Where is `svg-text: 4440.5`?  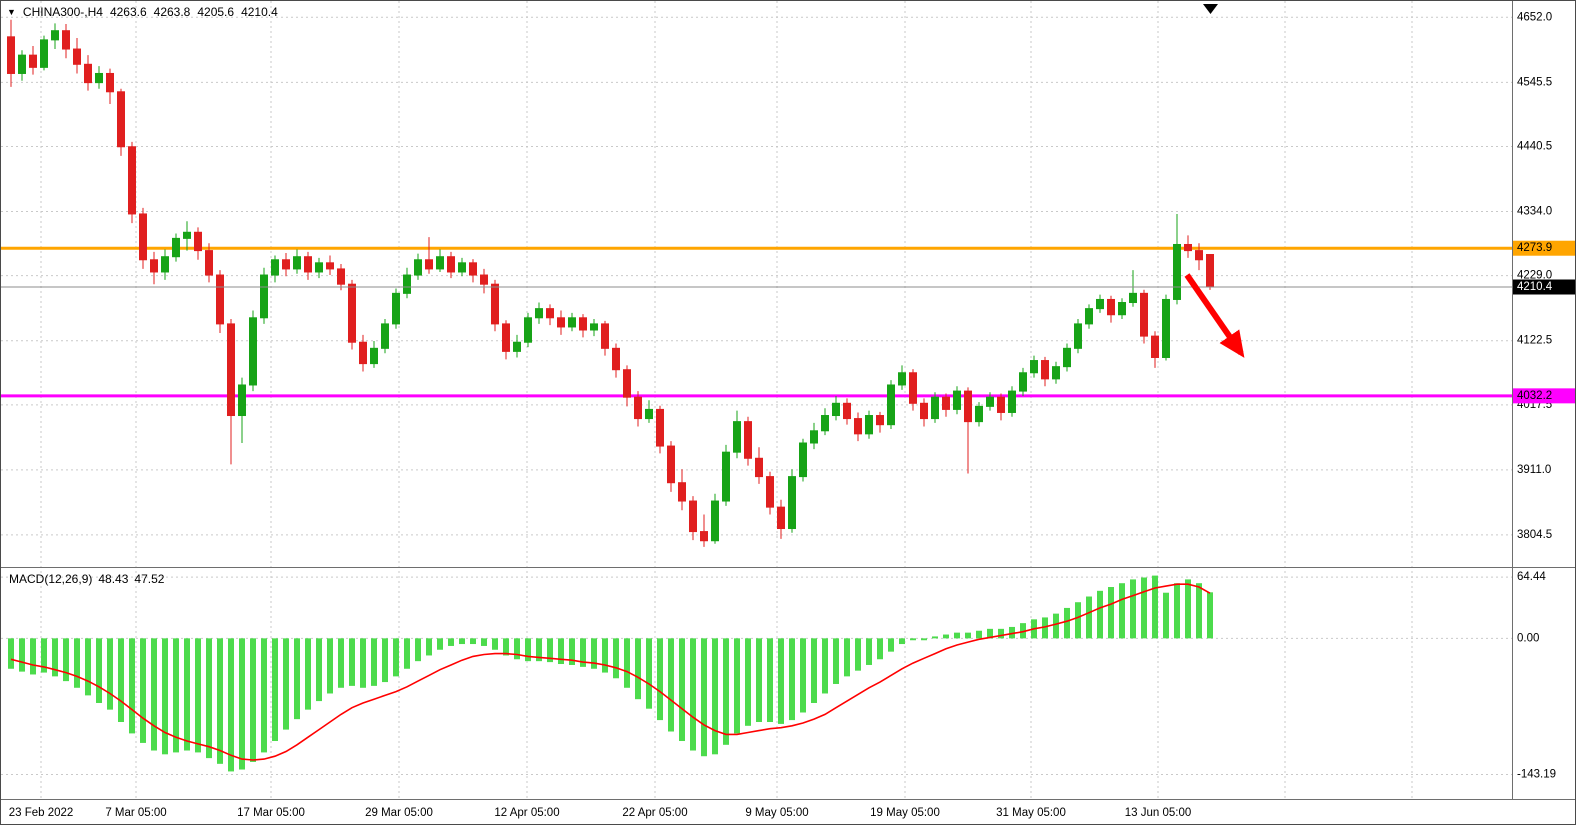
svg-text: 4440.5 is located at coordinates (1534, 146).